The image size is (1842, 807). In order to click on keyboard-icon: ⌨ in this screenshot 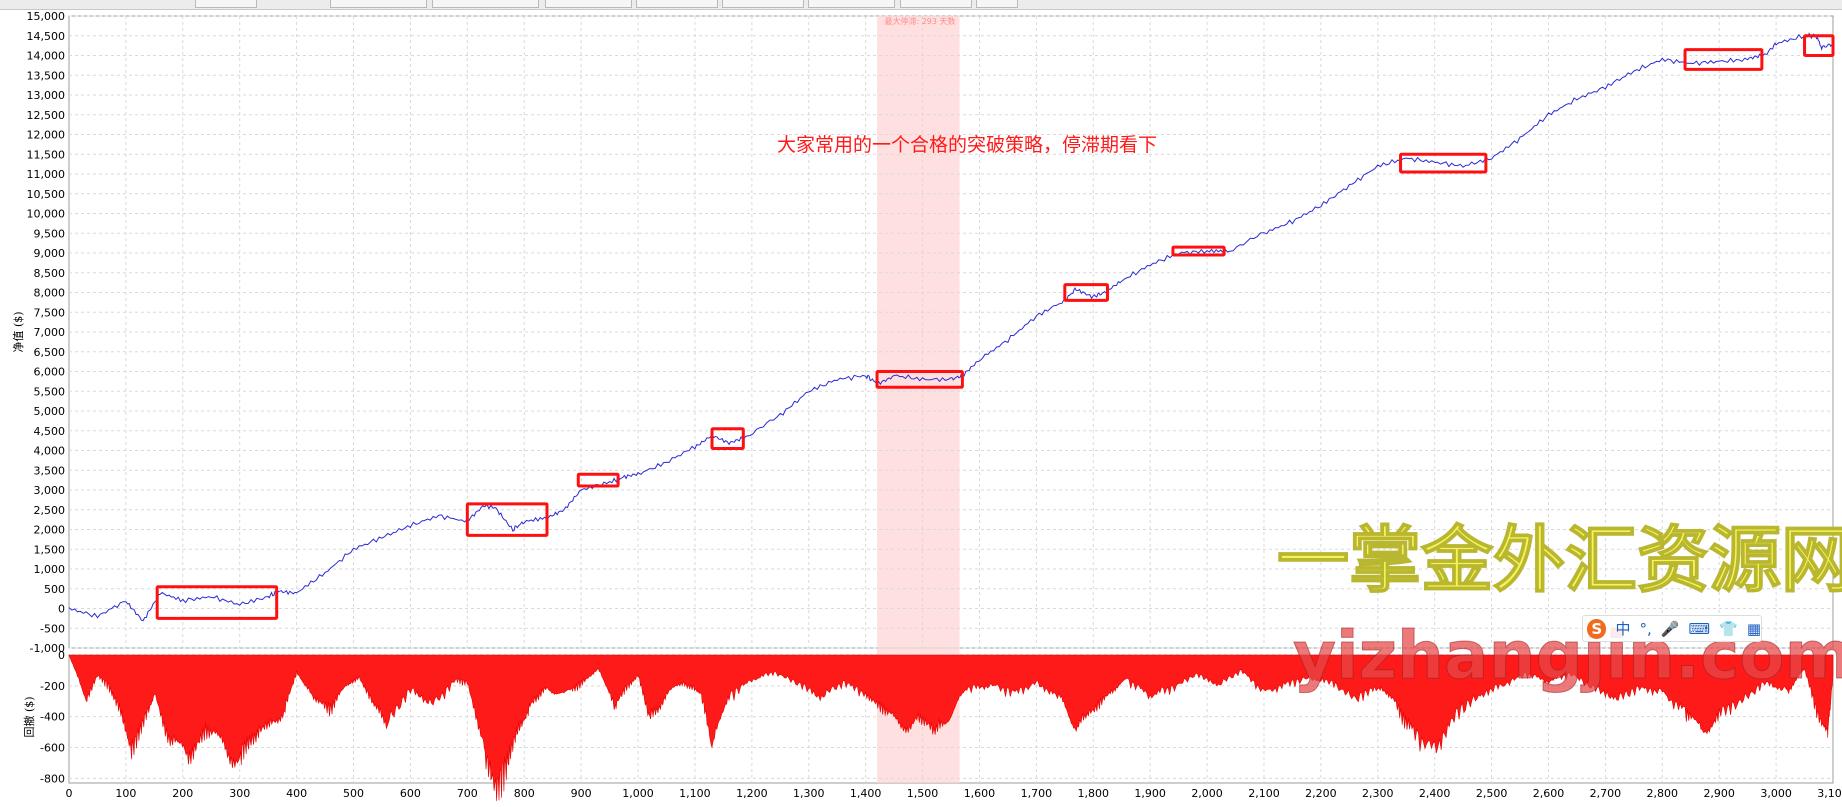, I will do `click(1699, 628)`.